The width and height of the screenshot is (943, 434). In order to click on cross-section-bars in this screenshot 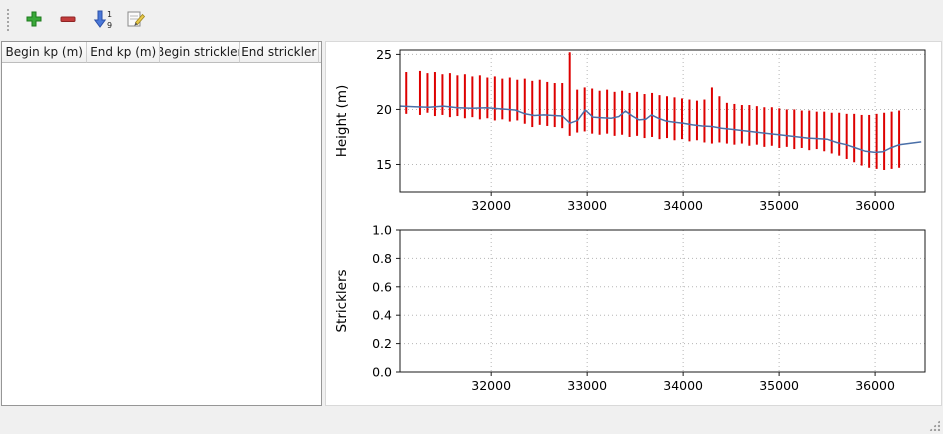, I will do `click(653, 111)`.